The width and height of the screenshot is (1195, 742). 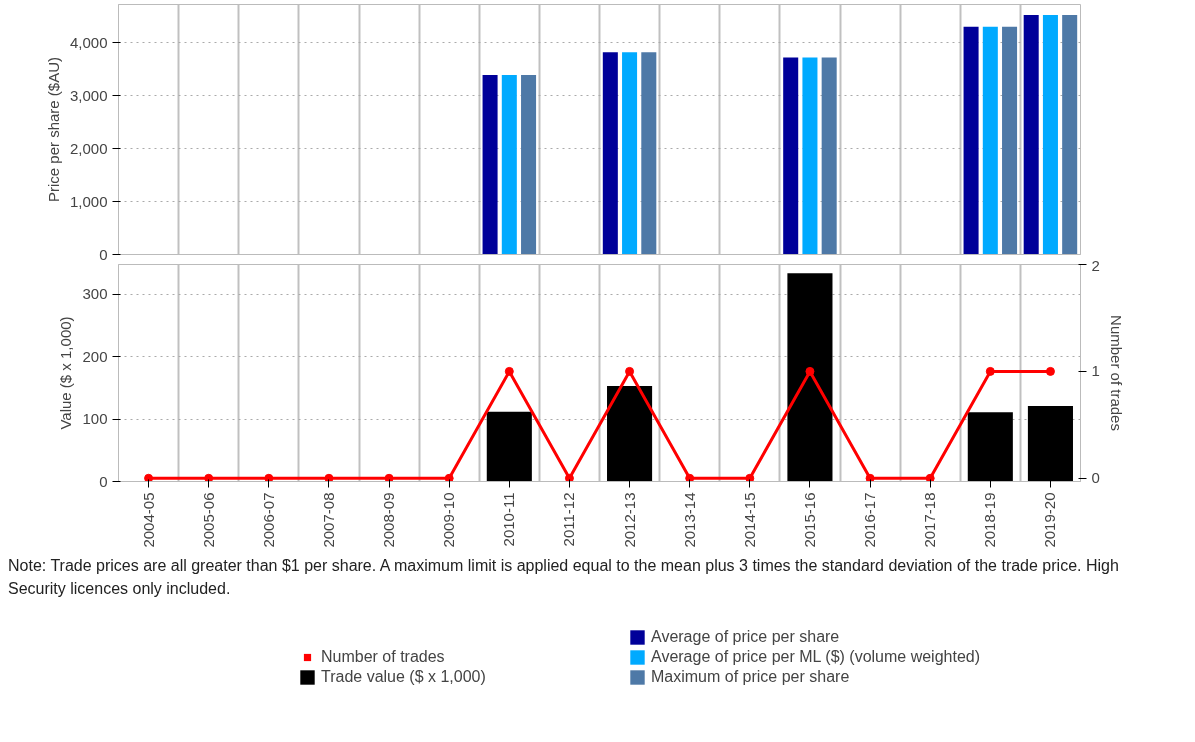 I want to click on x-tick-label: 2008-09, so click(x=389, y=520).